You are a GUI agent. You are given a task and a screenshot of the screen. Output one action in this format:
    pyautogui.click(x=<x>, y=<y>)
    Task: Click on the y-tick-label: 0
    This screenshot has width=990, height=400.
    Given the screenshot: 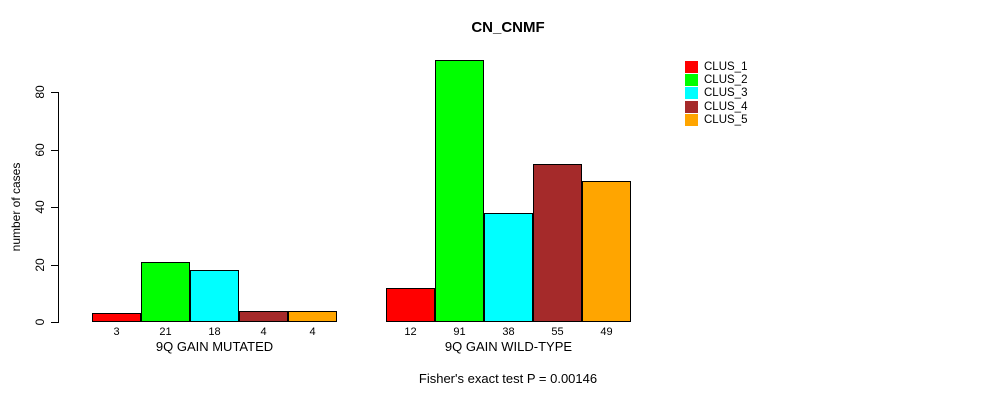 What is the action you would take?
    pyautogui.click(x=40, y=322)
    